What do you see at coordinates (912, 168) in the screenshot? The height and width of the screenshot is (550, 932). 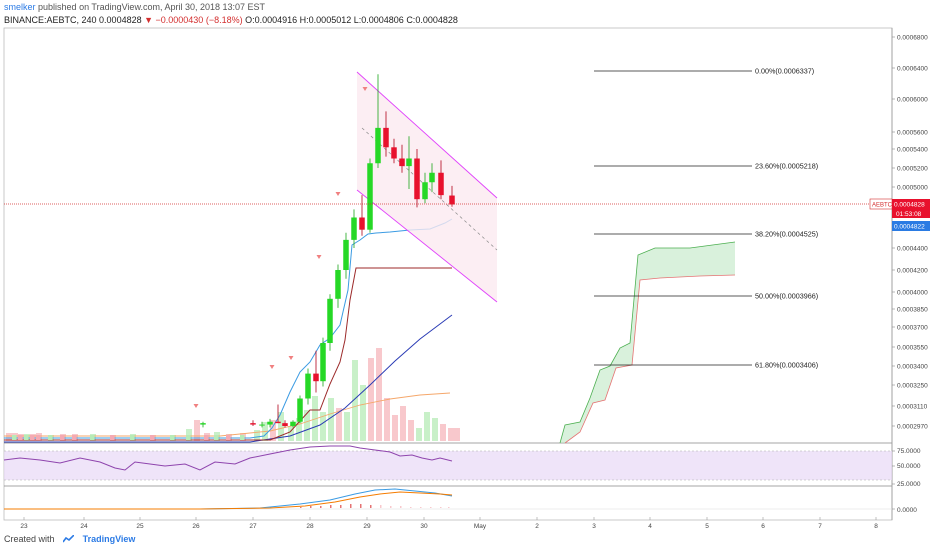 I see `y-tick-label: 0.0005200` at bounding box center [912, 168].